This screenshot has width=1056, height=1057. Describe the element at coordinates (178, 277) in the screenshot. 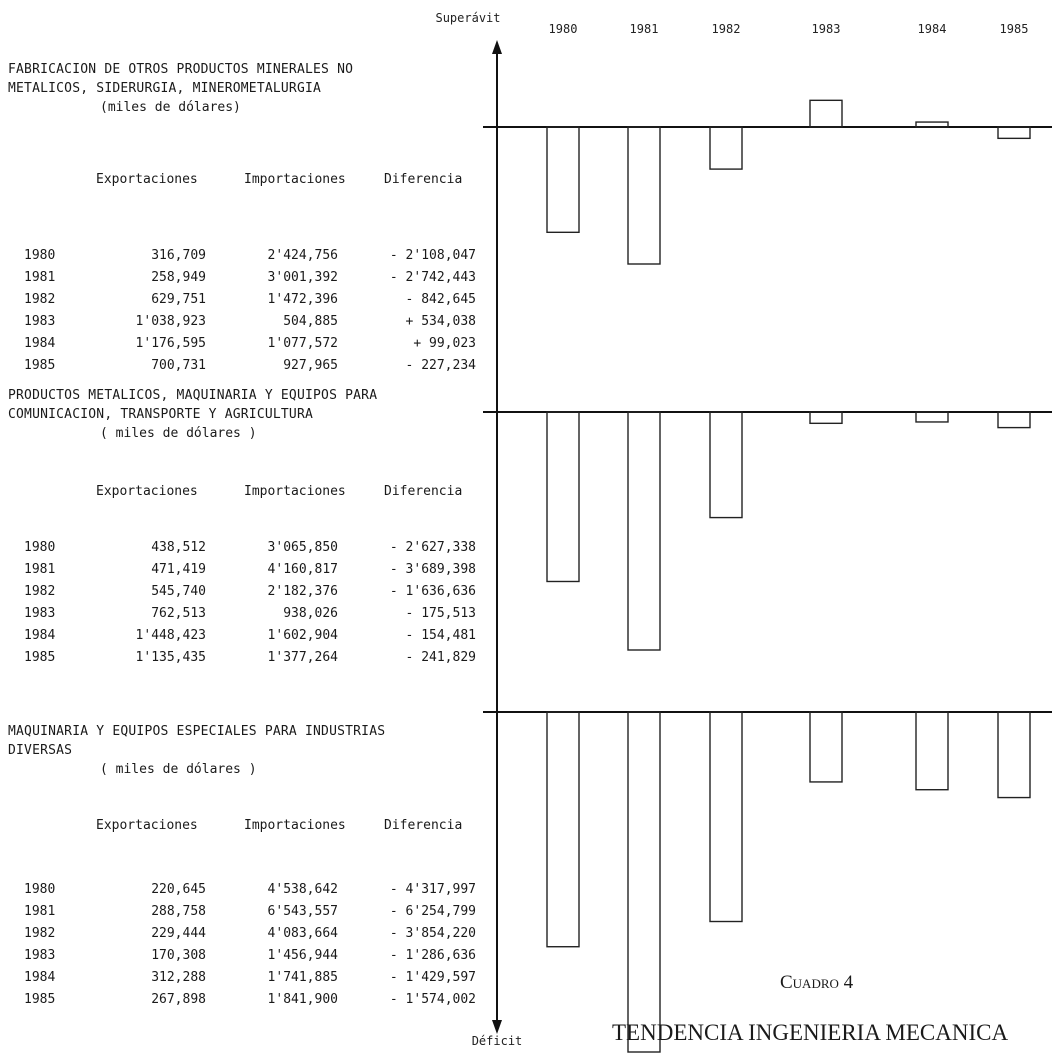

I see `exportaciones-cell: 258,949` at that location.